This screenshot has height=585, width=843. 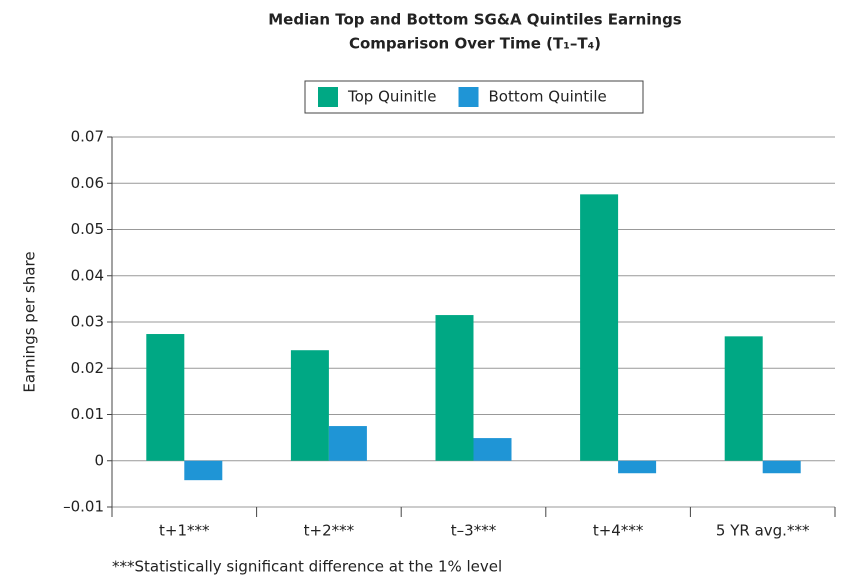 I want to click on legend-label: Bottom Quintile, so click(x=548, y=97).